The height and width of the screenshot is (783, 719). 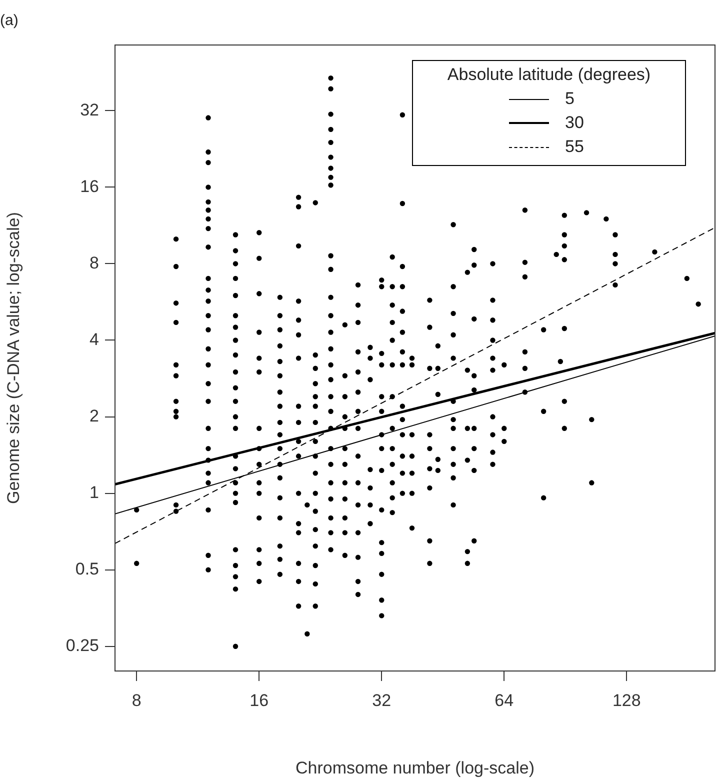 I want to click on y-tick-label: 16, so click(x=89, y=186).